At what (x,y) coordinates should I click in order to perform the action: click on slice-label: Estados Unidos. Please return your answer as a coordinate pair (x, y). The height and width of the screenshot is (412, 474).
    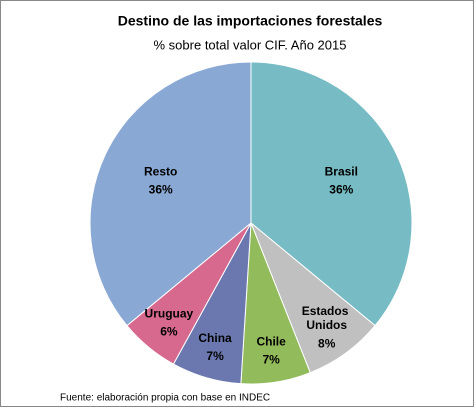
    Looking at the image, I should click on (327, 318).